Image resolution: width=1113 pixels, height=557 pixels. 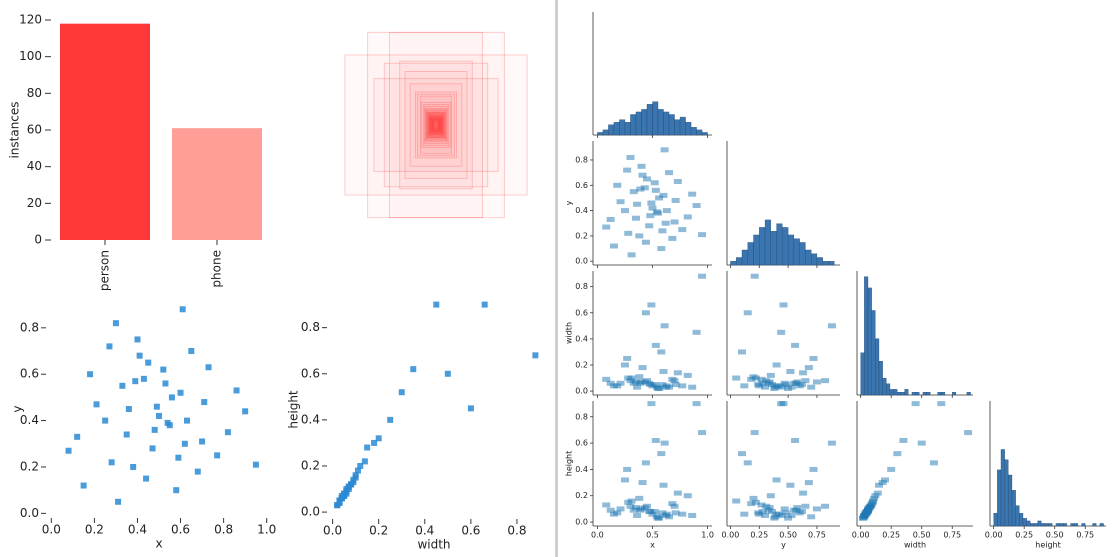 I want to click on y-tick-label: 120, so click(x=30, y=20).